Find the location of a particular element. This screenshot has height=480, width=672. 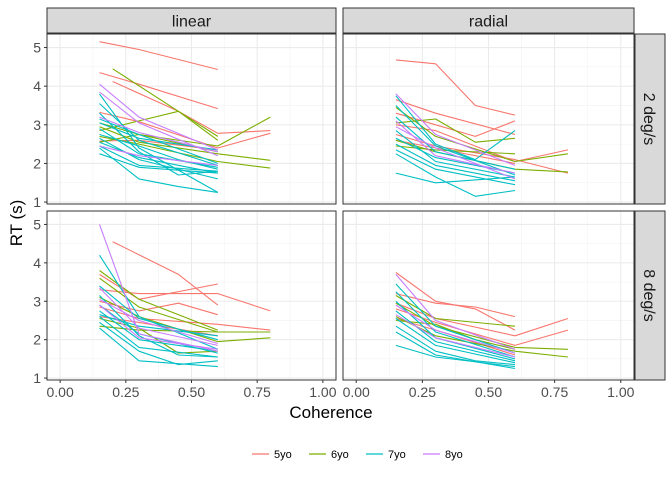

strip-row-8-deg-s: 8 deg/s is located at coordinates (650, 295).